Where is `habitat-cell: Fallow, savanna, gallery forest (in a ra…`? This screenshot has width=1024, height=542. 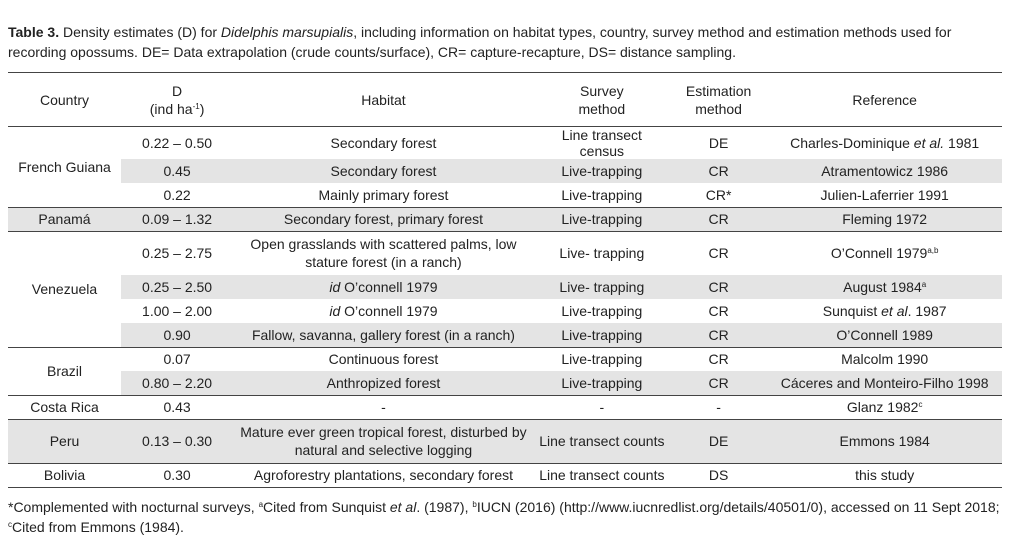 habitat-cell: Fallow, savanna, gallery forest (in a ra… is located at coordinates (383, 335).